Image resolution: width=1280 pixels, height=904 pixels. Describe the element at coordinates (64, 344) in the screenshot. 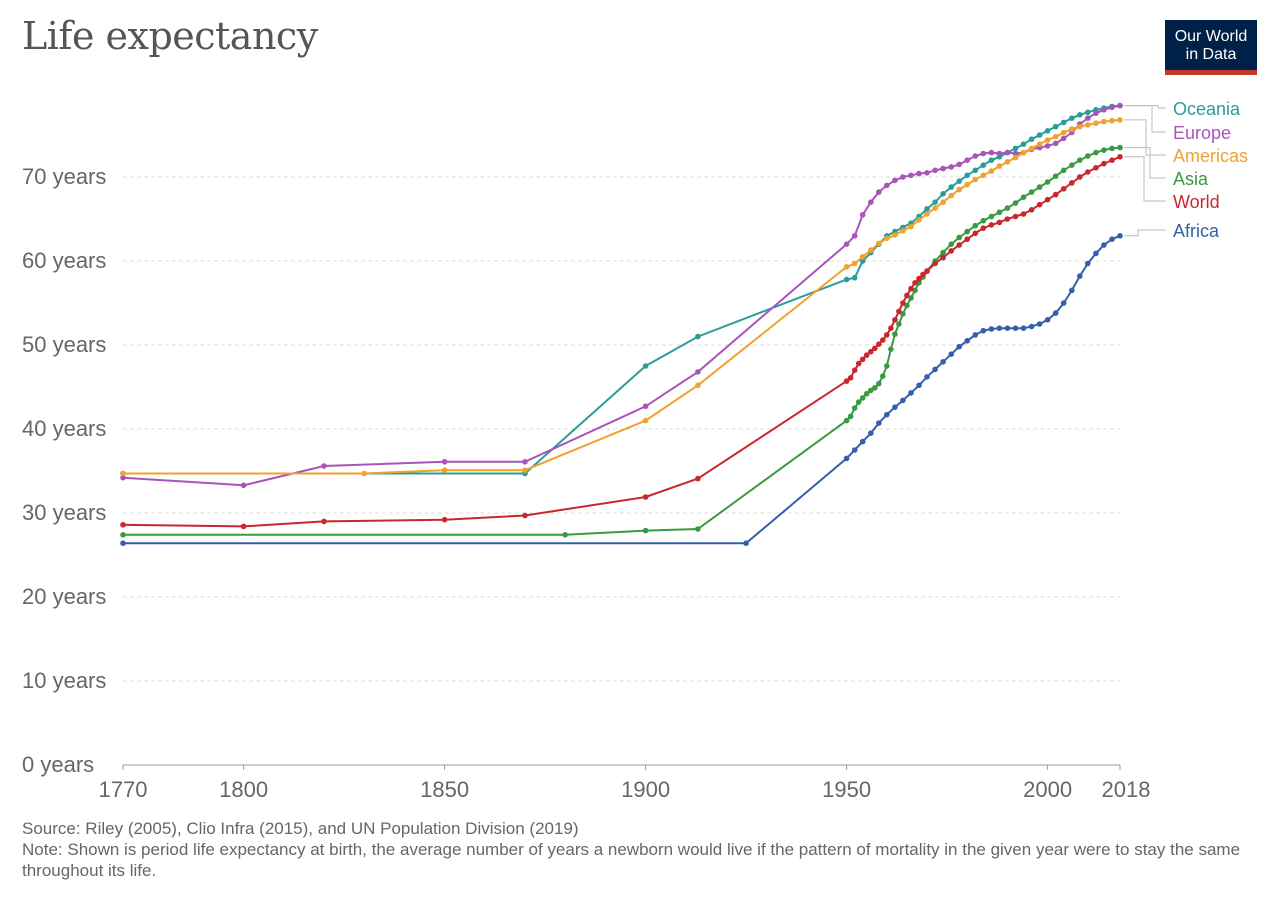

I see `y-tick-label: 50 years` at that location.